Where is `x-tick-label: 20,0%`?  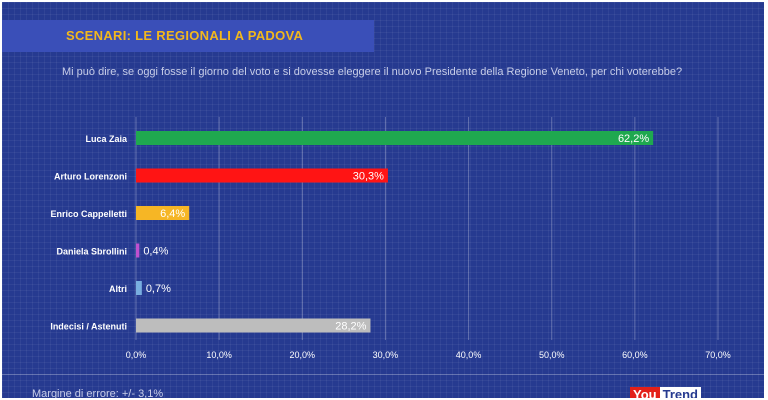 x-tick-label: 20,0% is located at coordinates (303, 355).